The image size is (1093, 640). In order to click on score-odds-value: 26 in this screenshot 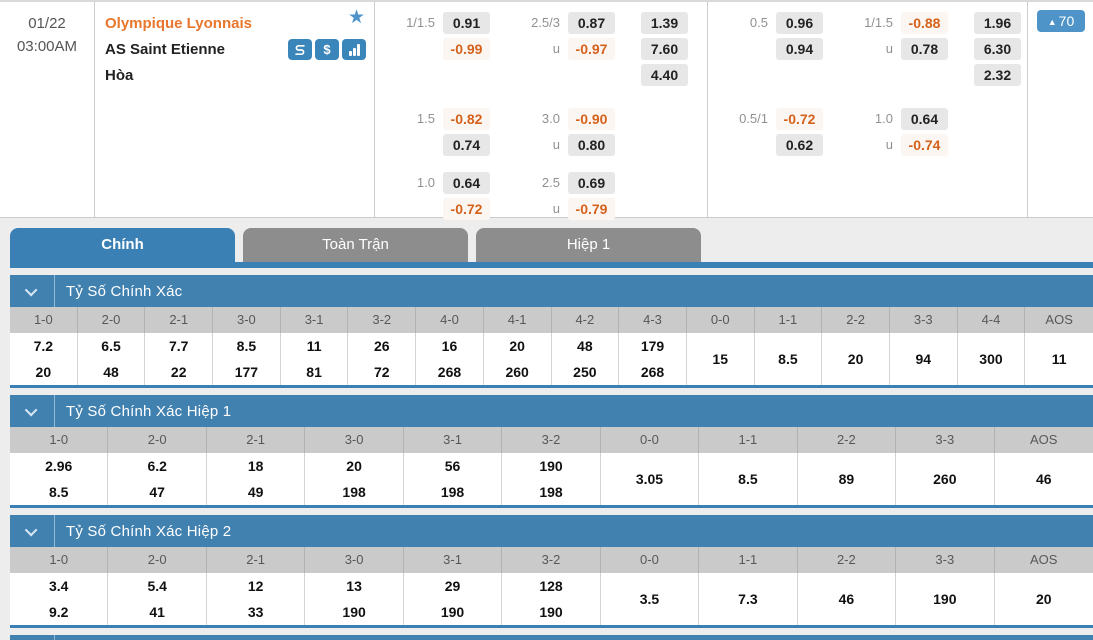, I will do `click(381, 346)`.